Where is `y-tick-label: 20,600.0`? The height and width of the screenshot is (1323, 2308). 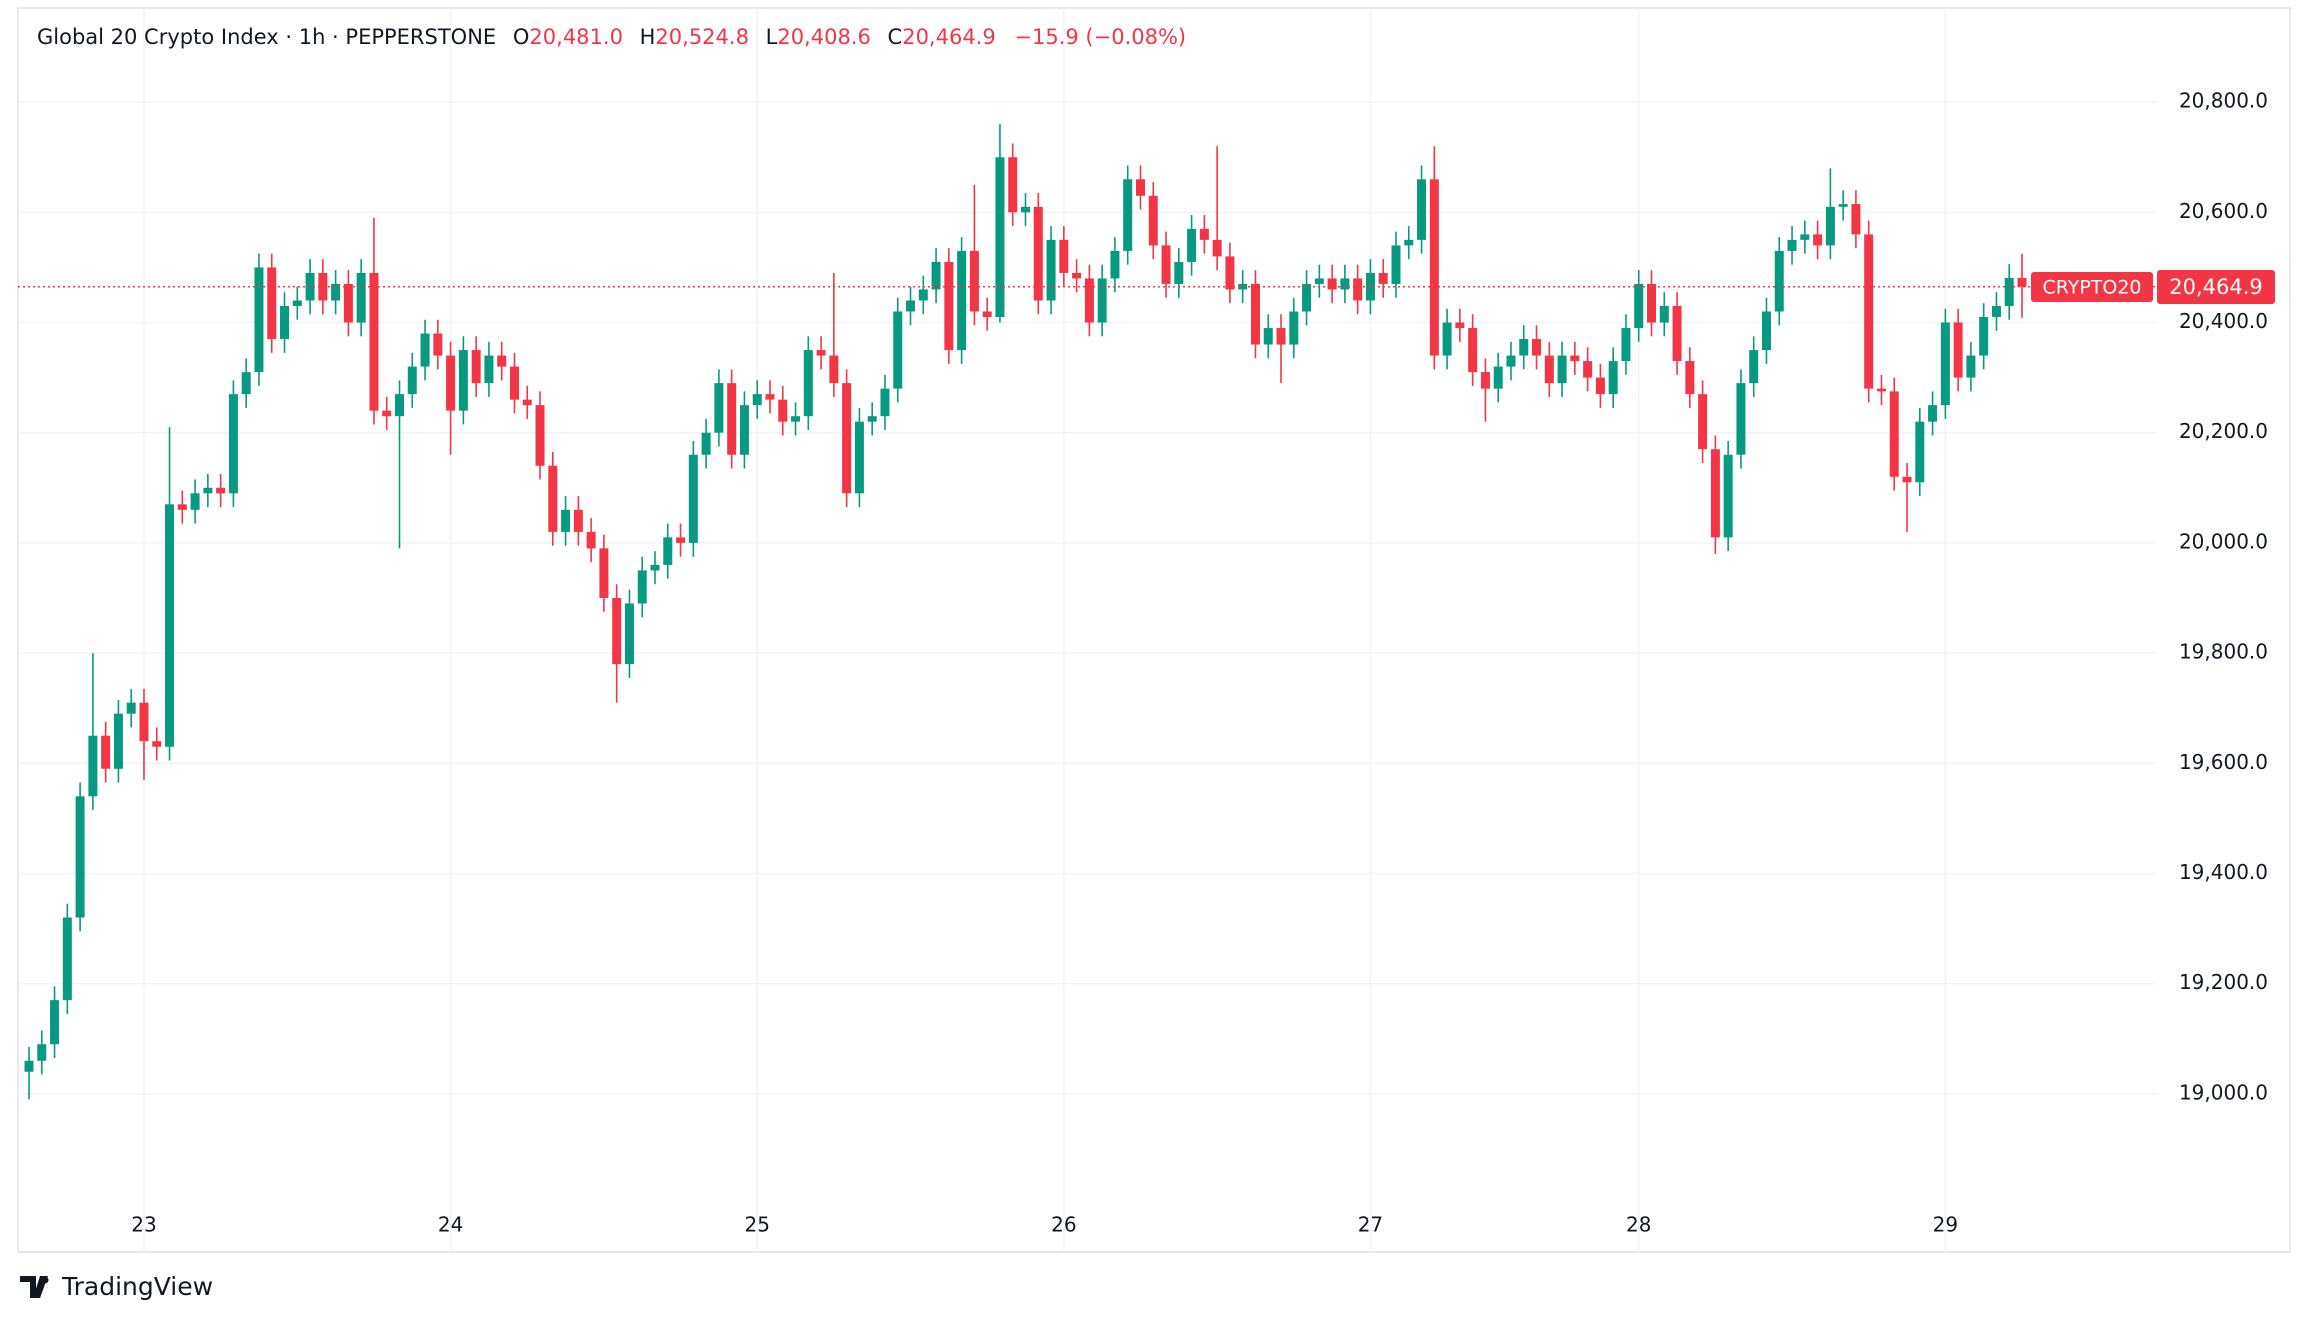 y-tick-label: 20,600.0 is located at coordinates (2223, 211).